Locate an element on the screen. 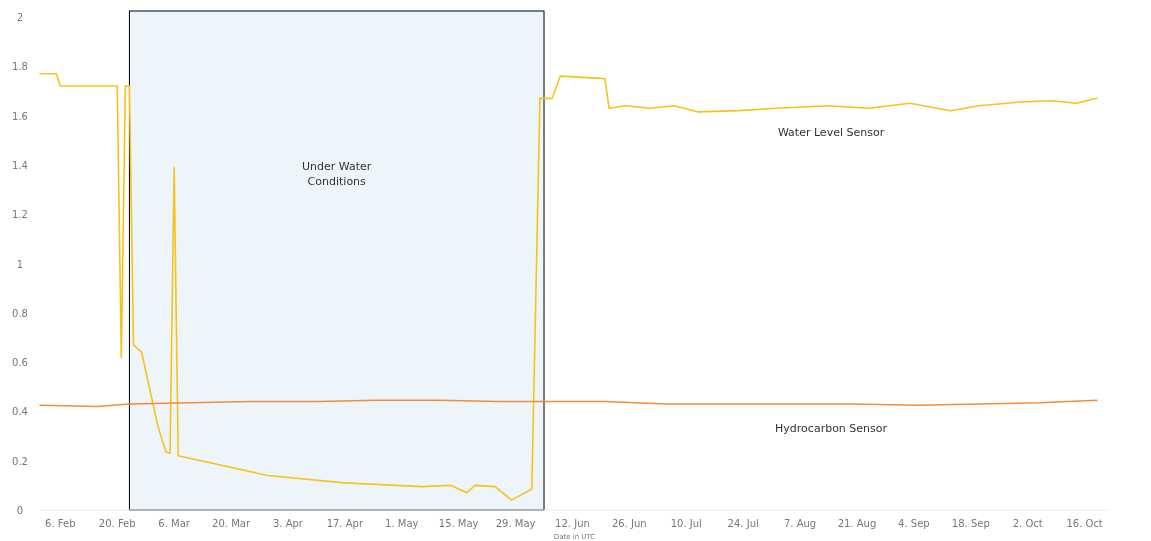  y-tick-label: 0.6 is located at coordinates (20, 363).